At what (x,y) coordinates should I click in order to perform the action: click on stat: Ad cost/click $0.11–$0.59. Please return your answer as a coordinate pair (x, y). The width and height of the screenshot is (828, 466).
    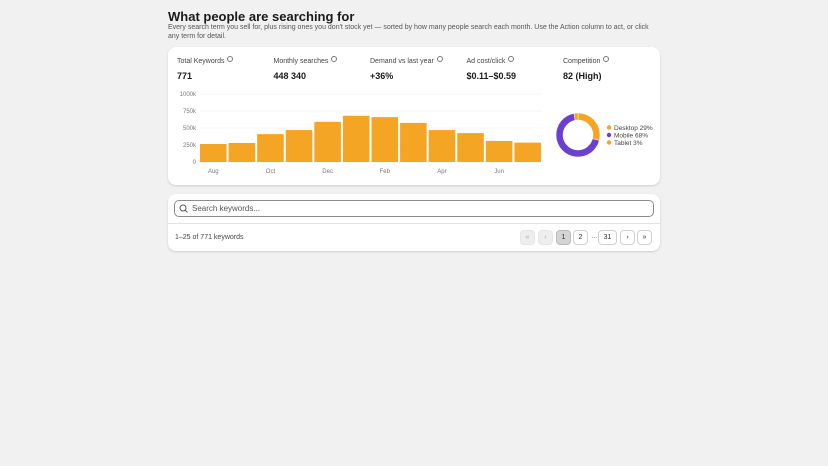
    Looking at the image, I should click on (491, 68).